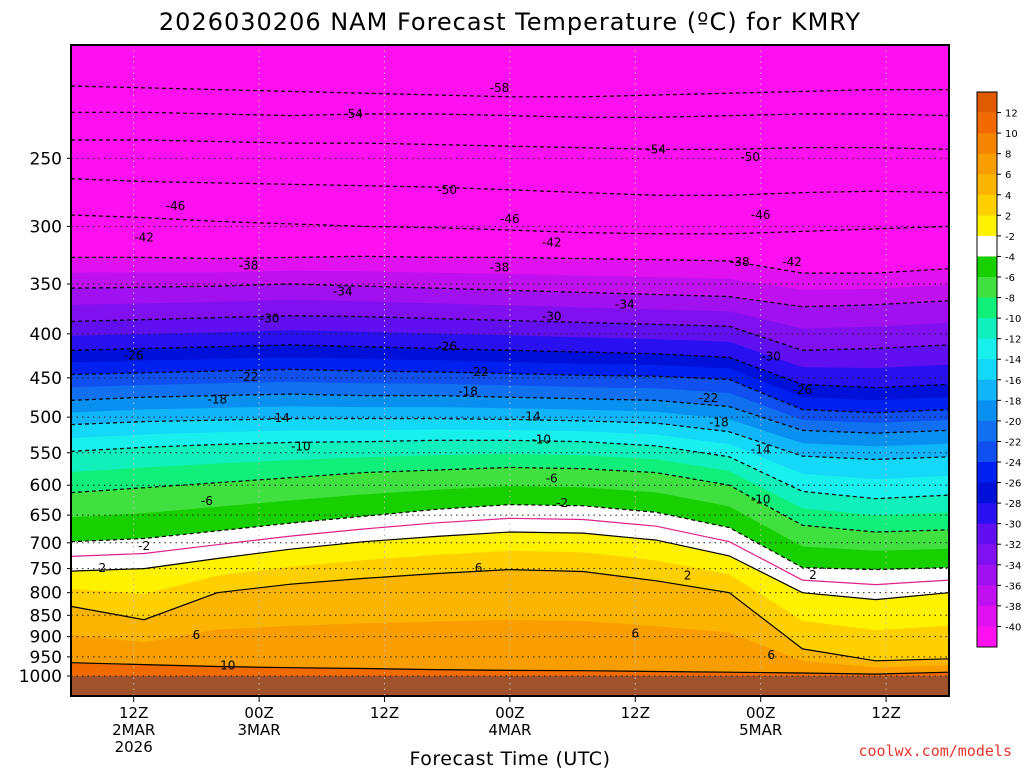 Image resolution: width=1024 pixels, height=768 pixels. I want to click on colorbar-label: -14, so click(1013, 360).